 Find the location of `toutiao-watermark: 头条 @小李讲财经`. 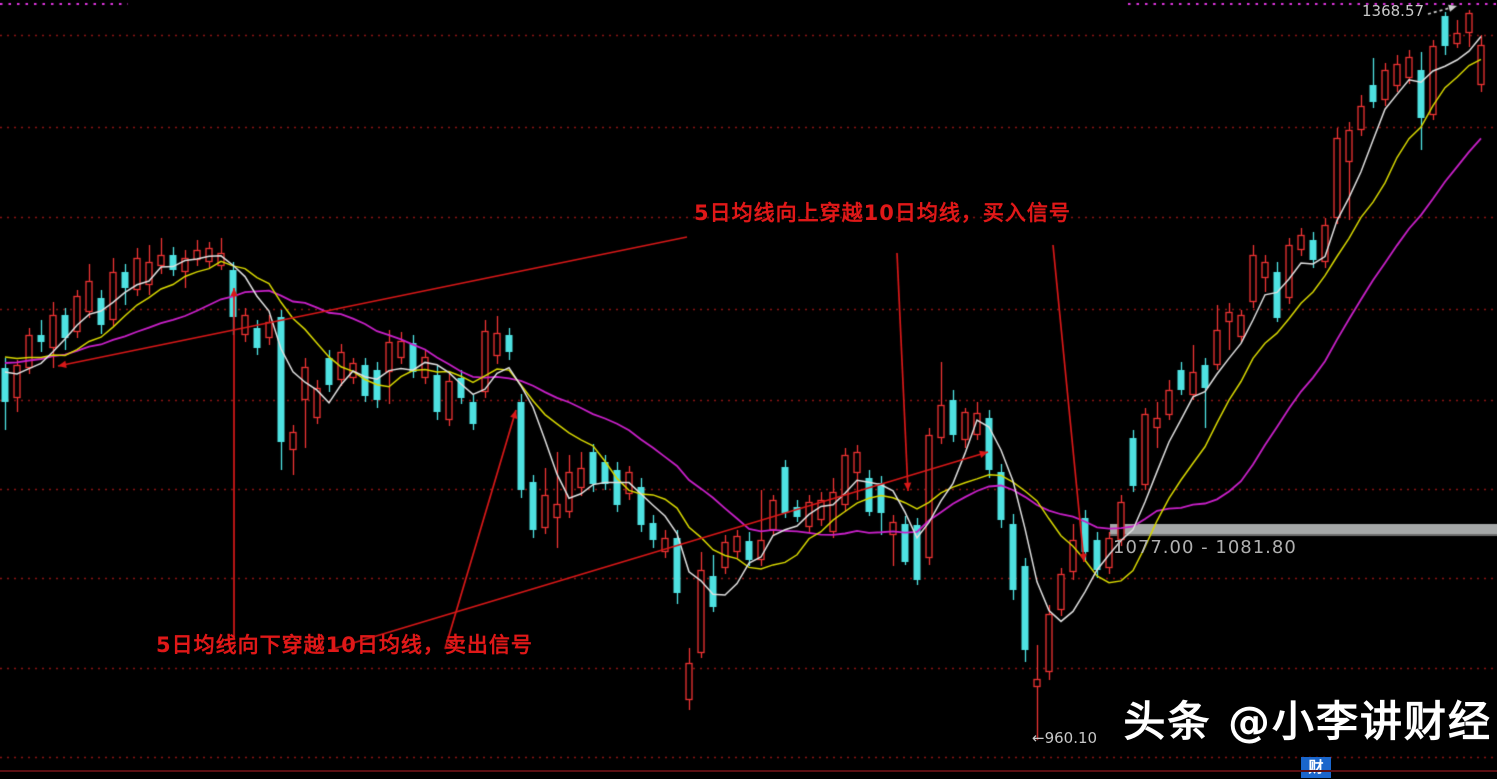

toutiao-watermark: 头条 @小李讲财经 is located at coordinates (1307, 721).